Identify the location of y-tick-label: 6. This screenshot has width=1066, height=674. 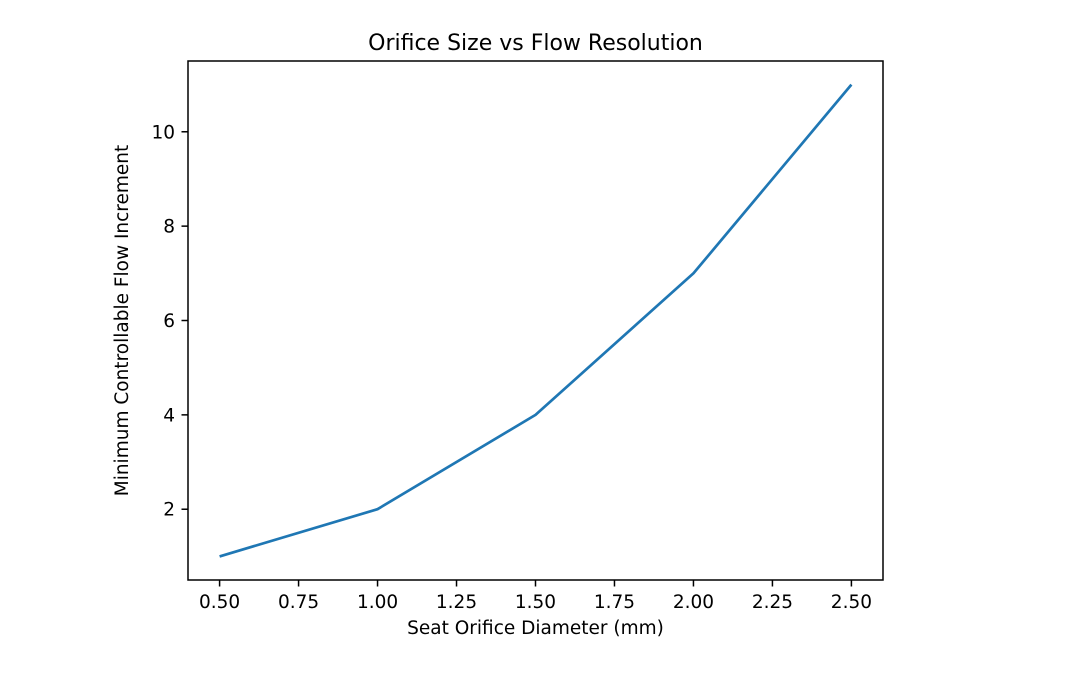
(169, 321).